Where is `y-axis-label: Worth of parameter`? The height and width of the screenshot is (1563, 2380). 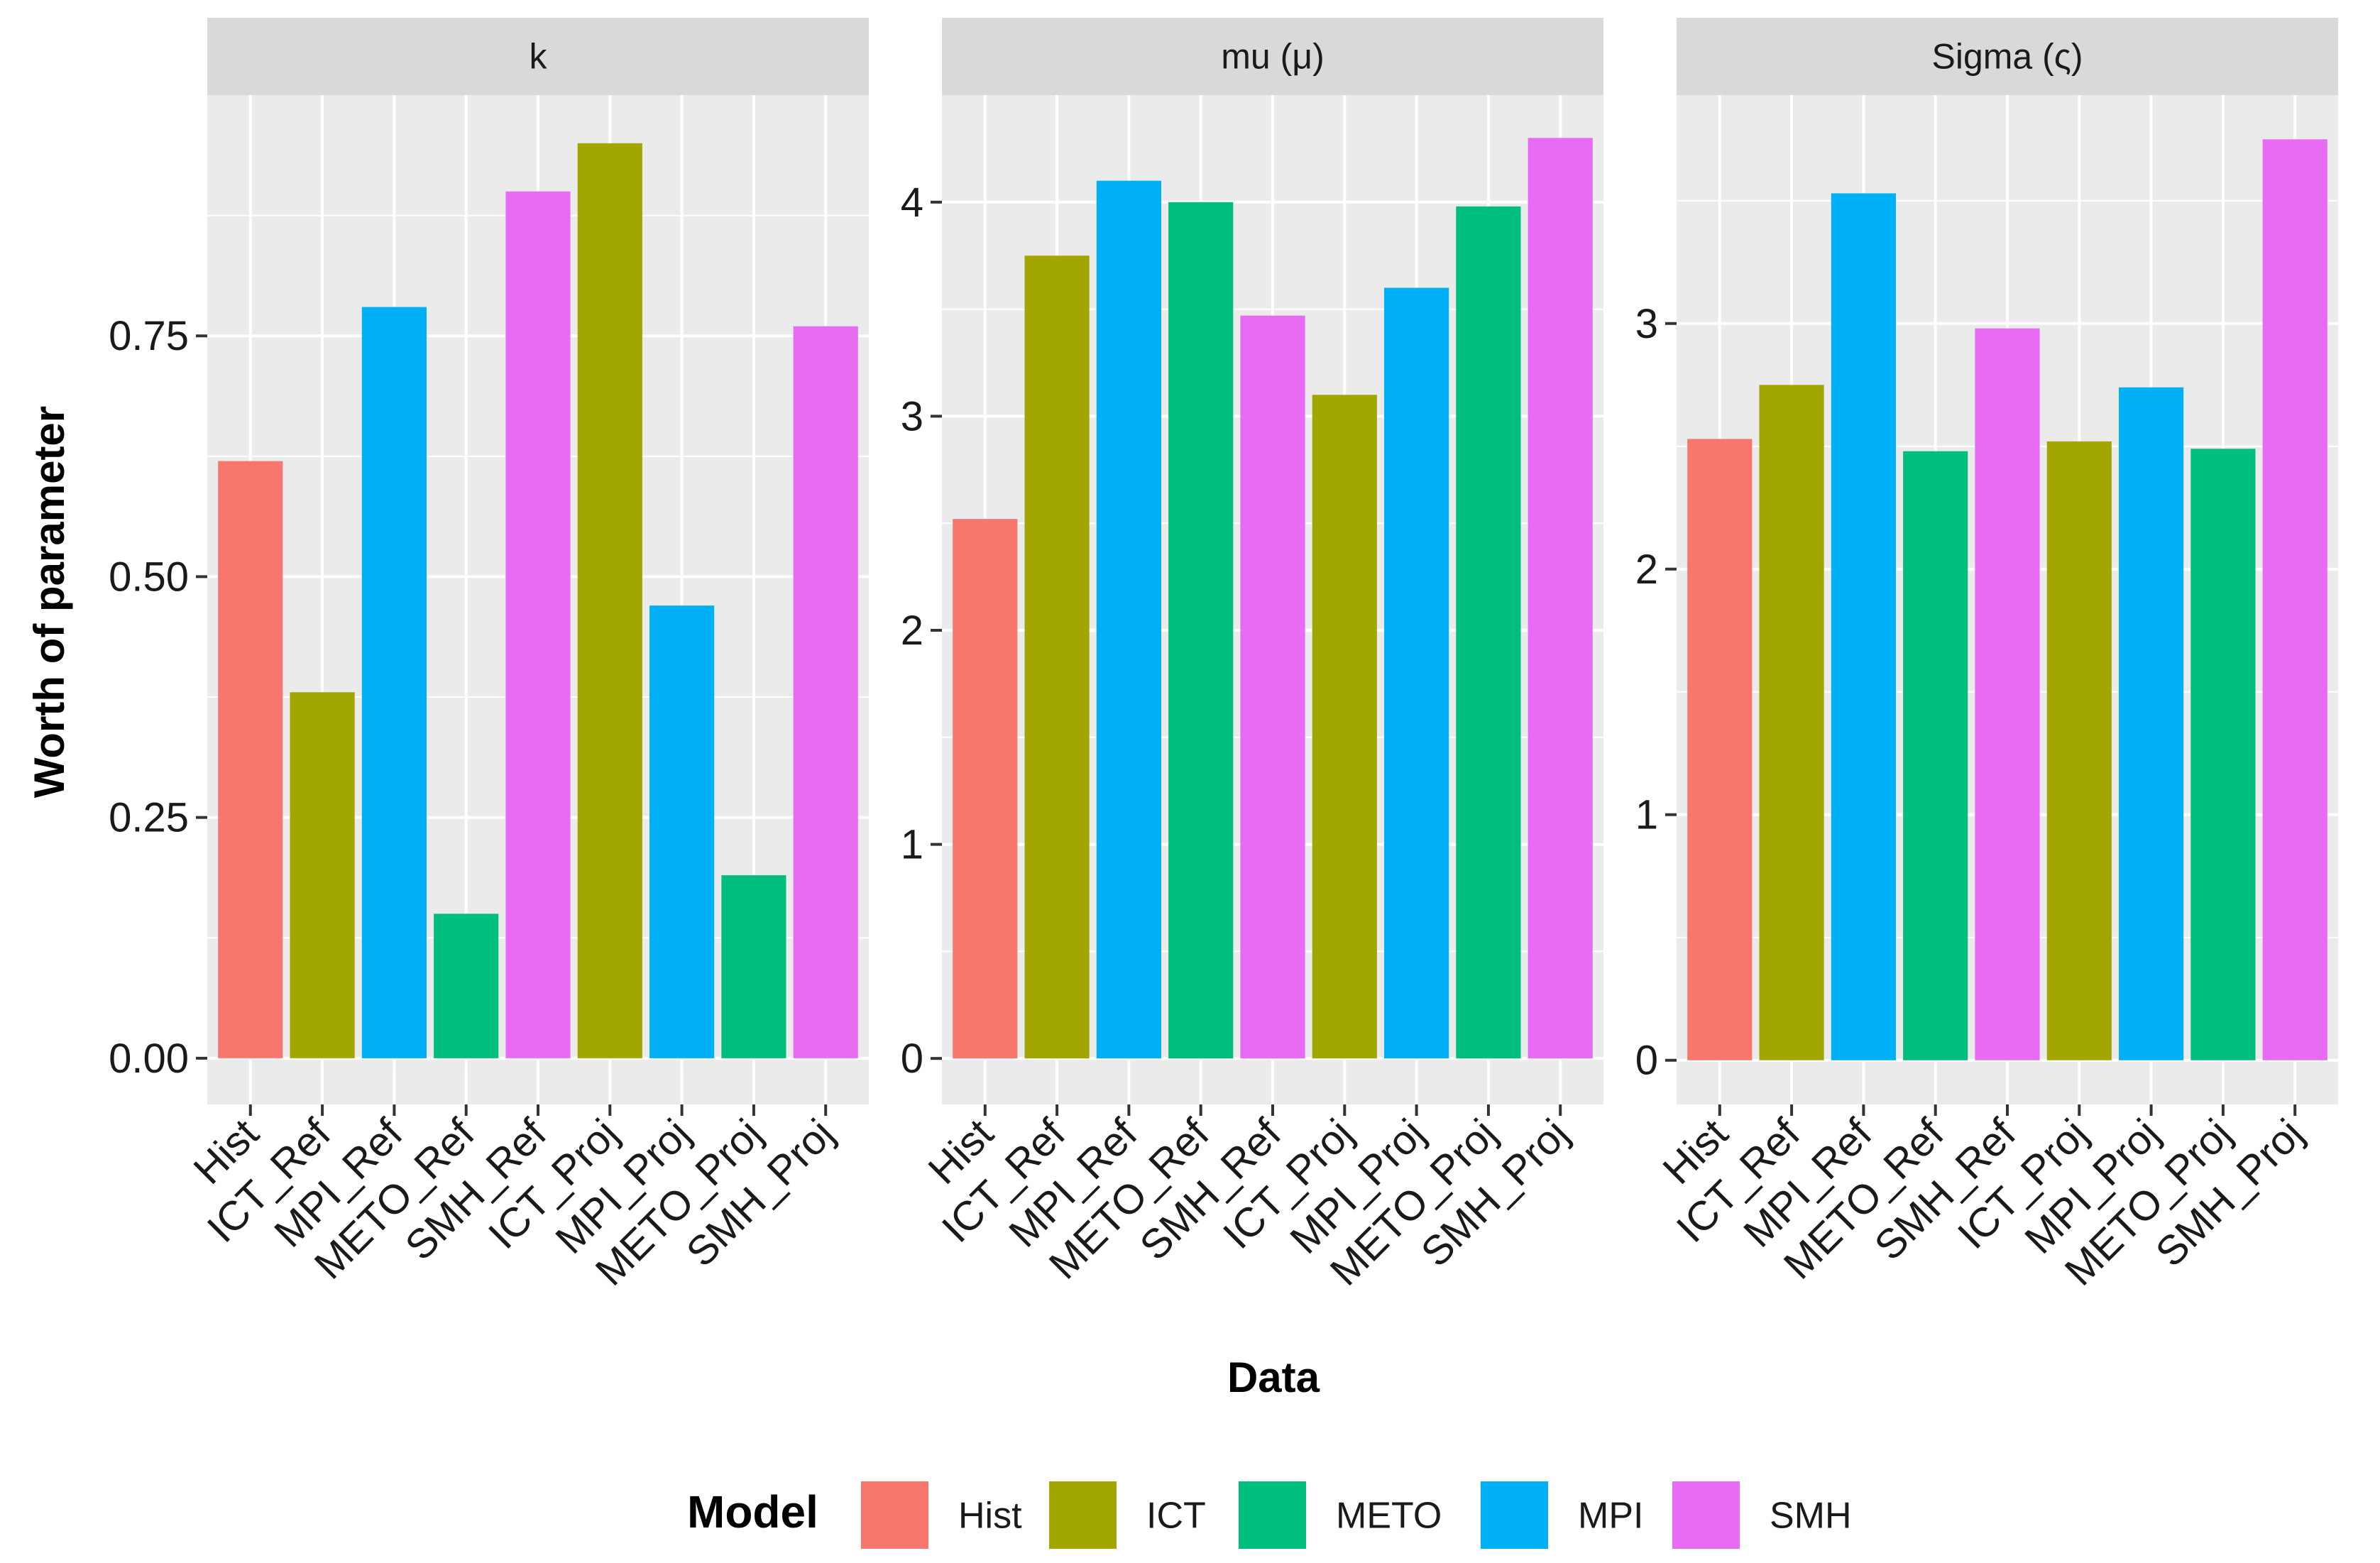
y-axis-label: Worth of parameter is located at coordinates (50, 602).